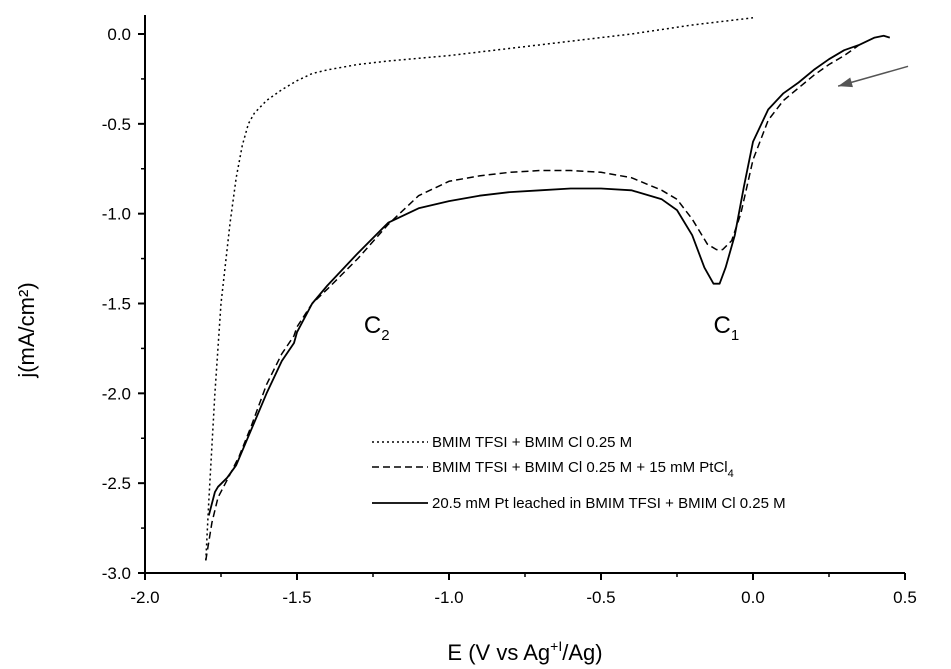 The height and width of the screenshot is (669, 951). I want to click on scan-direction-arrowhead, so click(845, 82).